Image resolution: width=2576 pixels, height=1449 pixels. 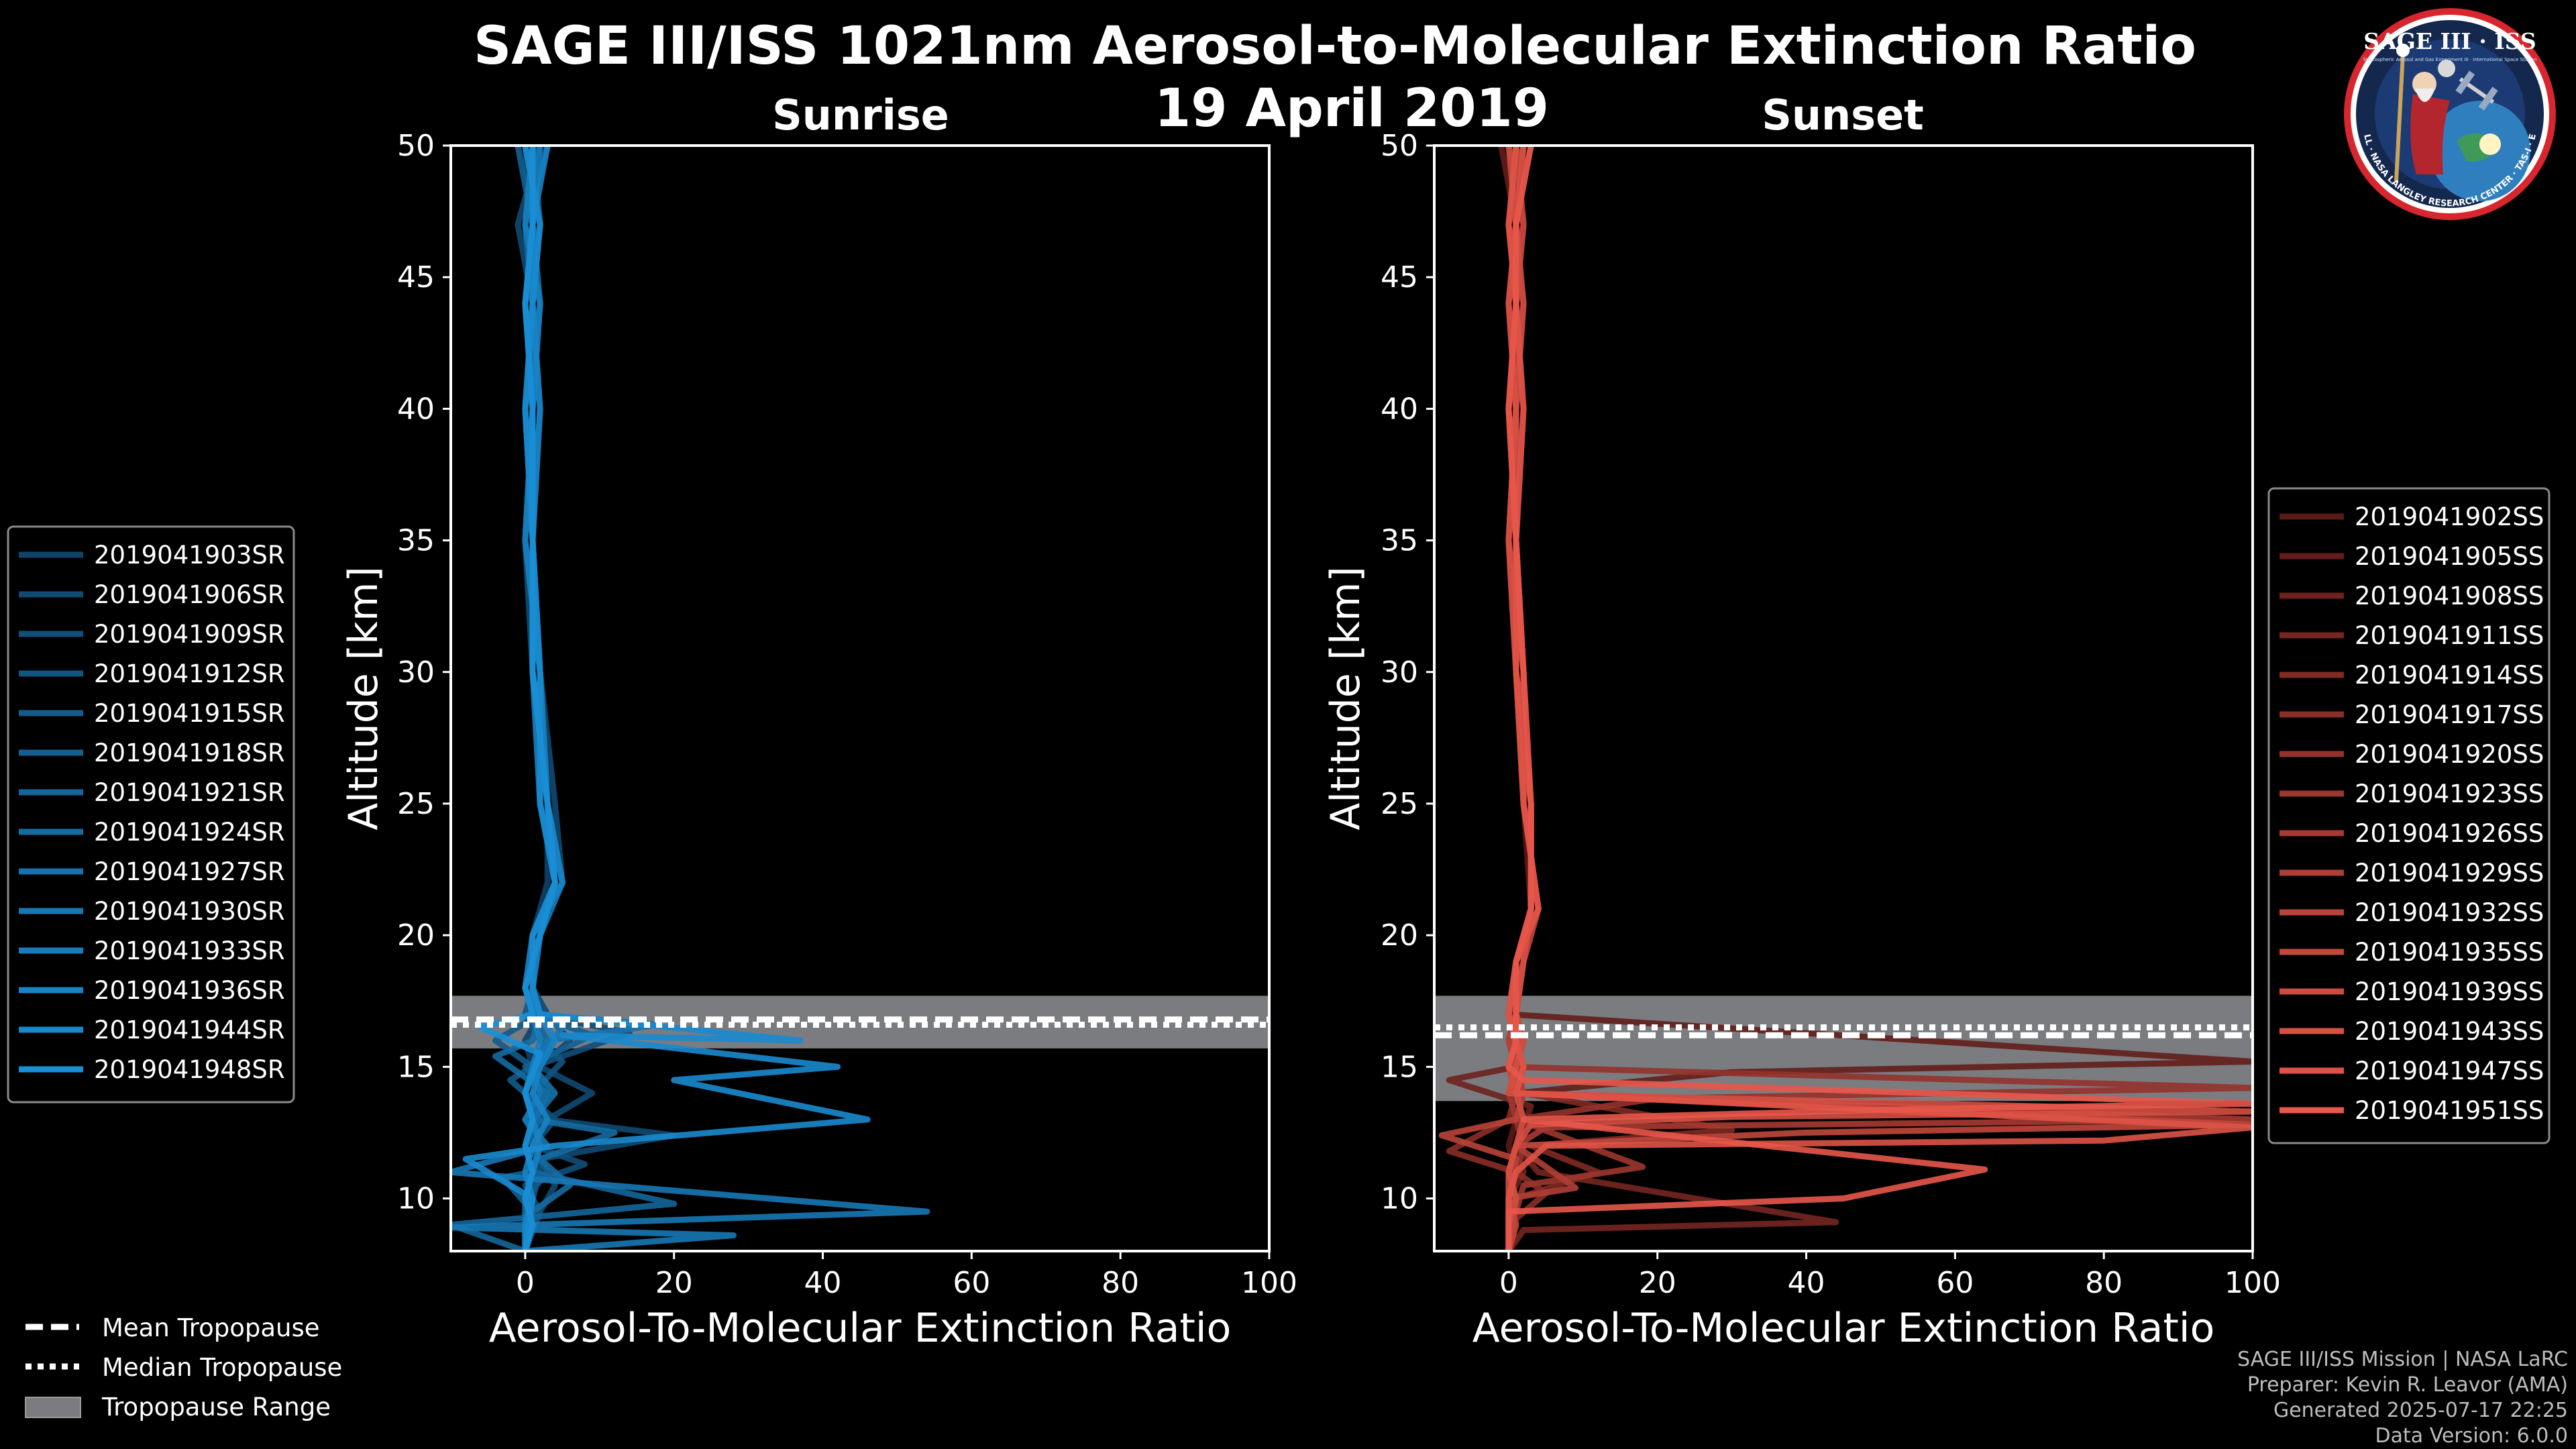 What do you see at coordinates (189, 990) in the screenshot?
I see `legend-label-2019041936SR: 2019041936SR` at bounding box center [189, 990].